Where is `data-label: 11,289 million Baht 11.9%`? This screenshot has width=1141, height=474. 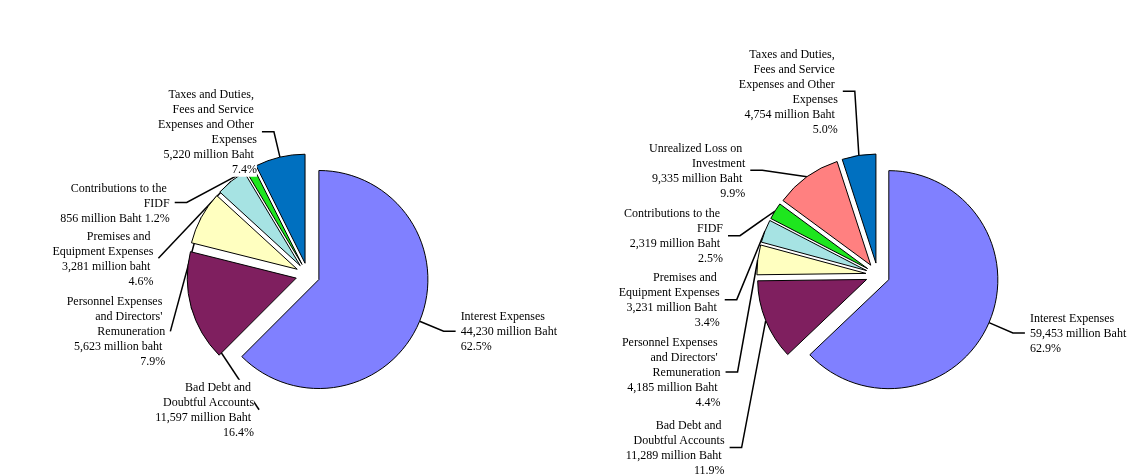
data-label: 11,289 million Baht 11.9% is located at coordinates (675, 461).